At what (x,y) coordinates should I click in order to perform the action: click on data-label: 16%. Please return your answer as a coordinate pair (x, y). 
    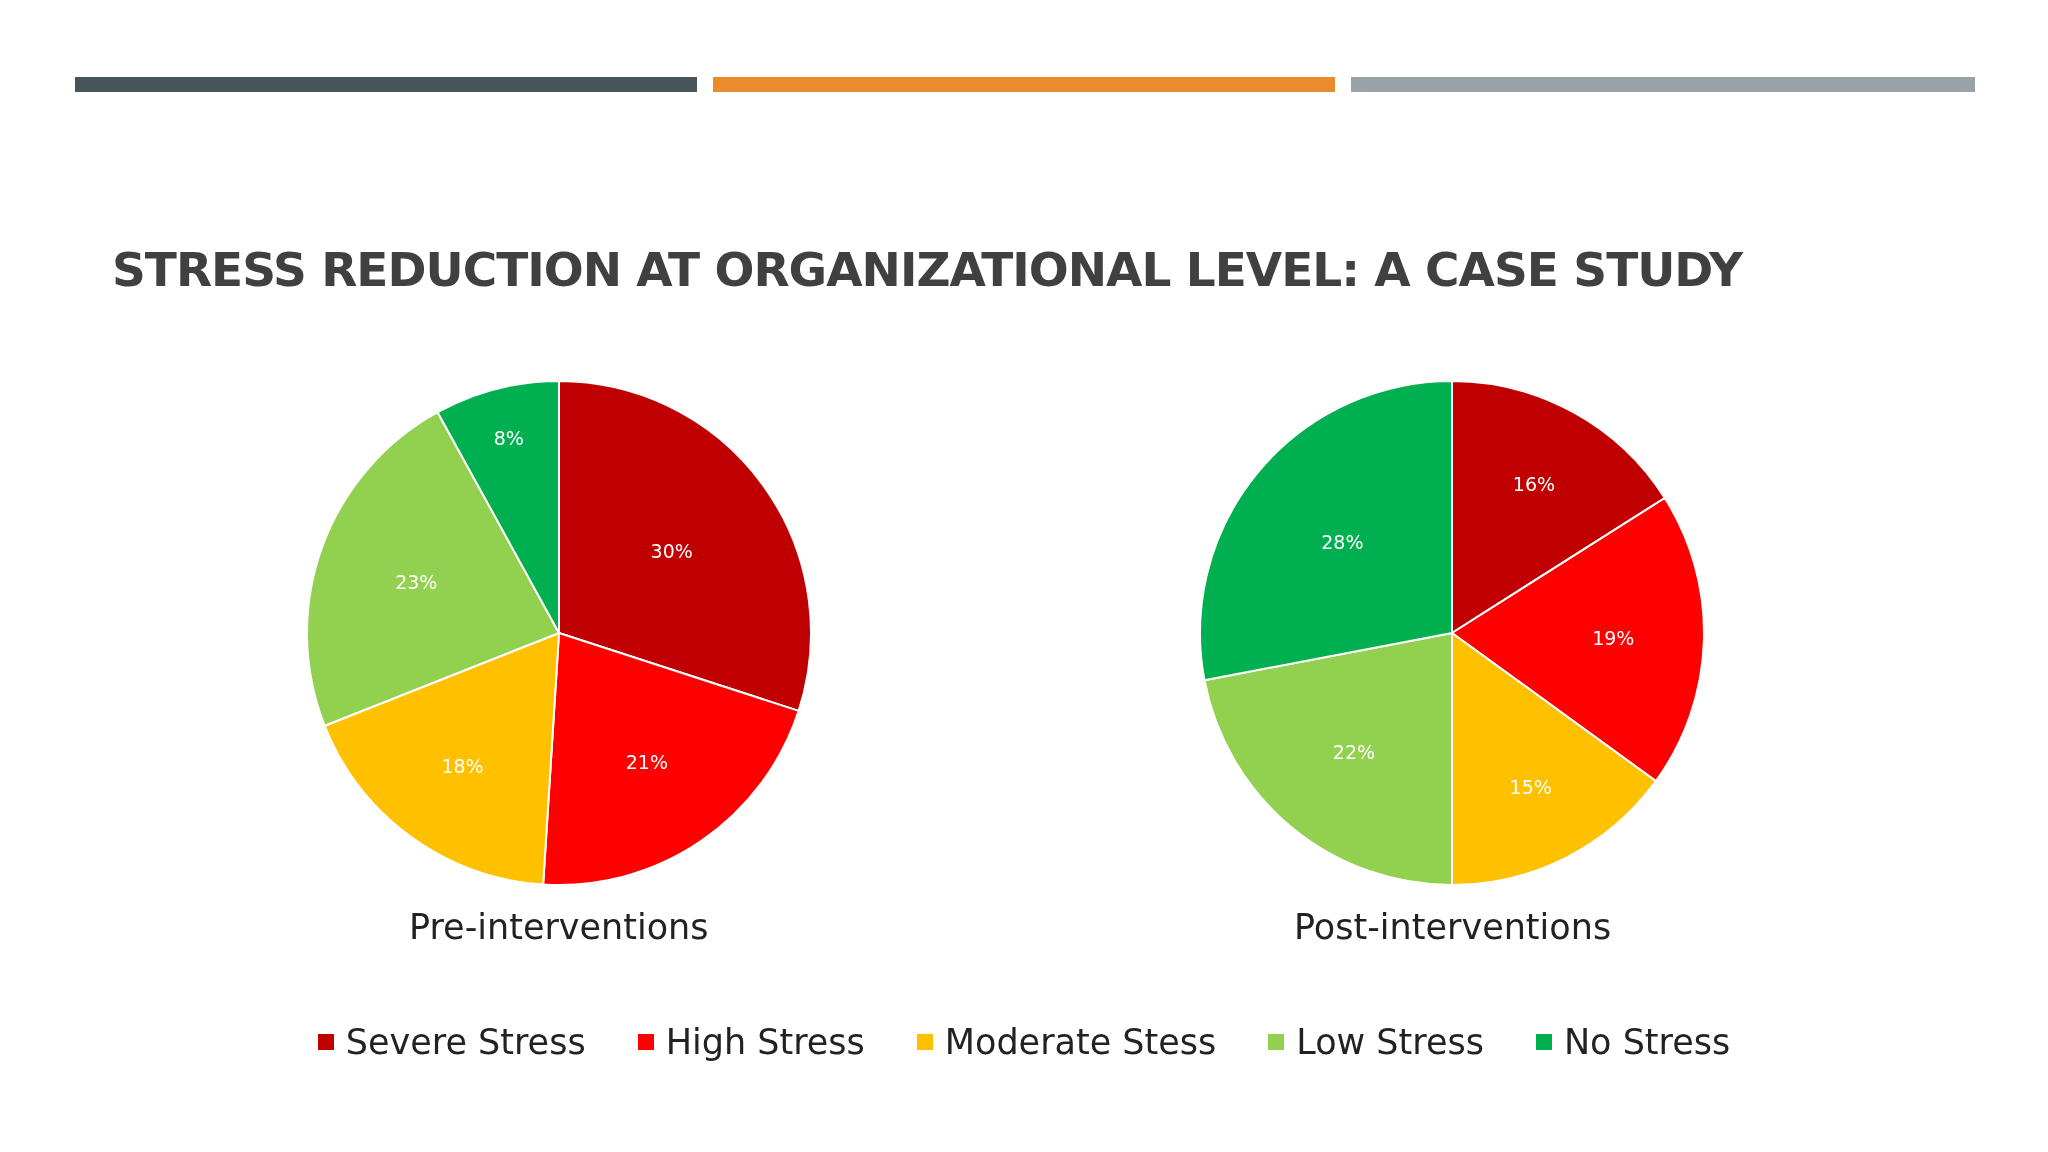
    Looking at the image, I should click on (1534, 483).